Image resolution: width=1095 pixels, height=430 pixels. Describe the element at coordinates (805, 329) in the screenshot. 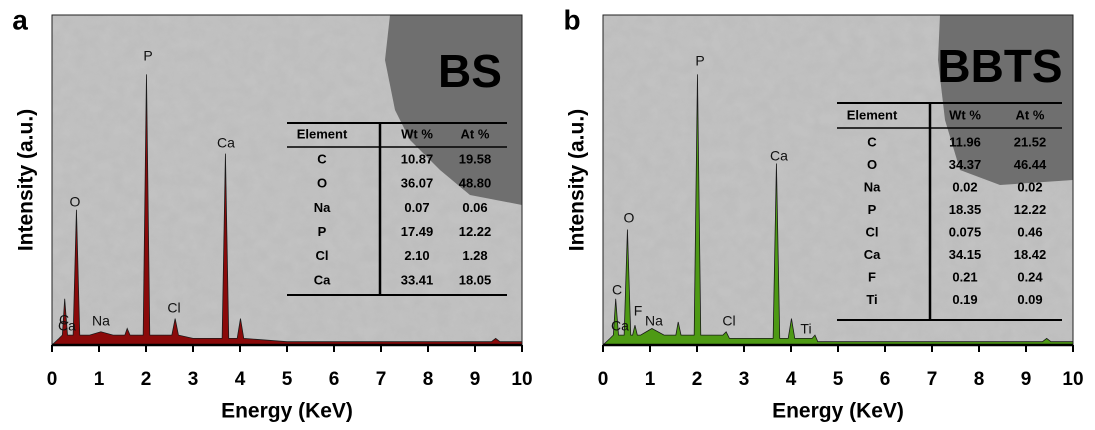

I see `peak-label: Ti` at that location.